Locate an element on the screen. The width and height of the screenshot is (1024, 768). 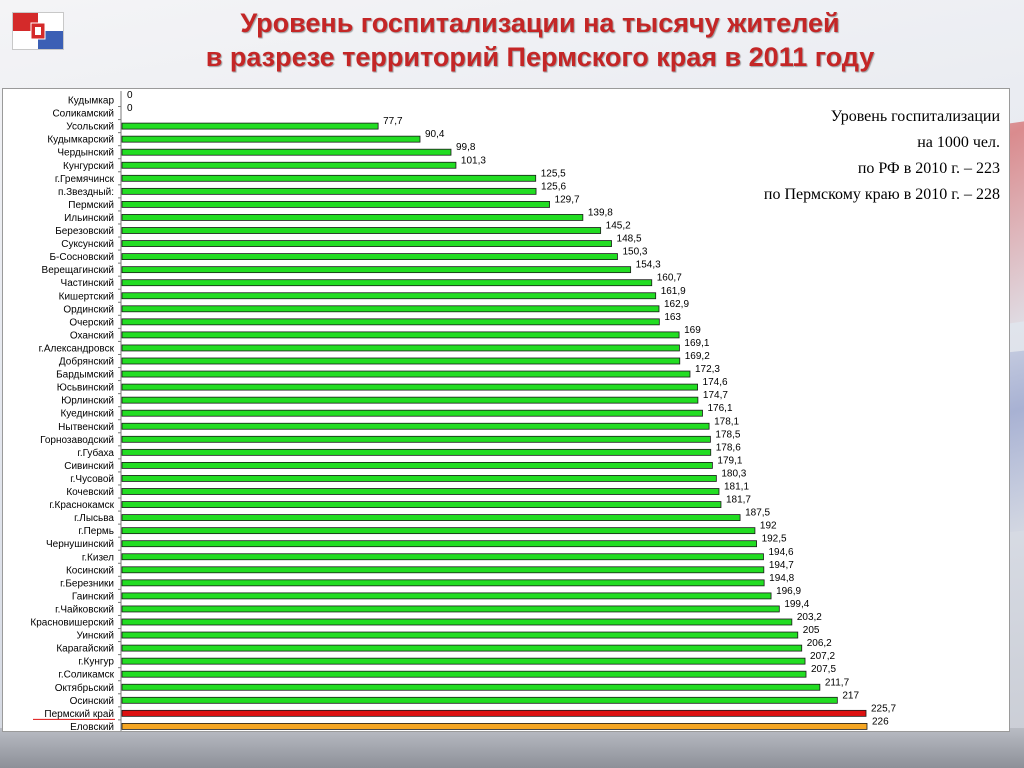
data-label: 125,5 is located at coordinates (553, 173).